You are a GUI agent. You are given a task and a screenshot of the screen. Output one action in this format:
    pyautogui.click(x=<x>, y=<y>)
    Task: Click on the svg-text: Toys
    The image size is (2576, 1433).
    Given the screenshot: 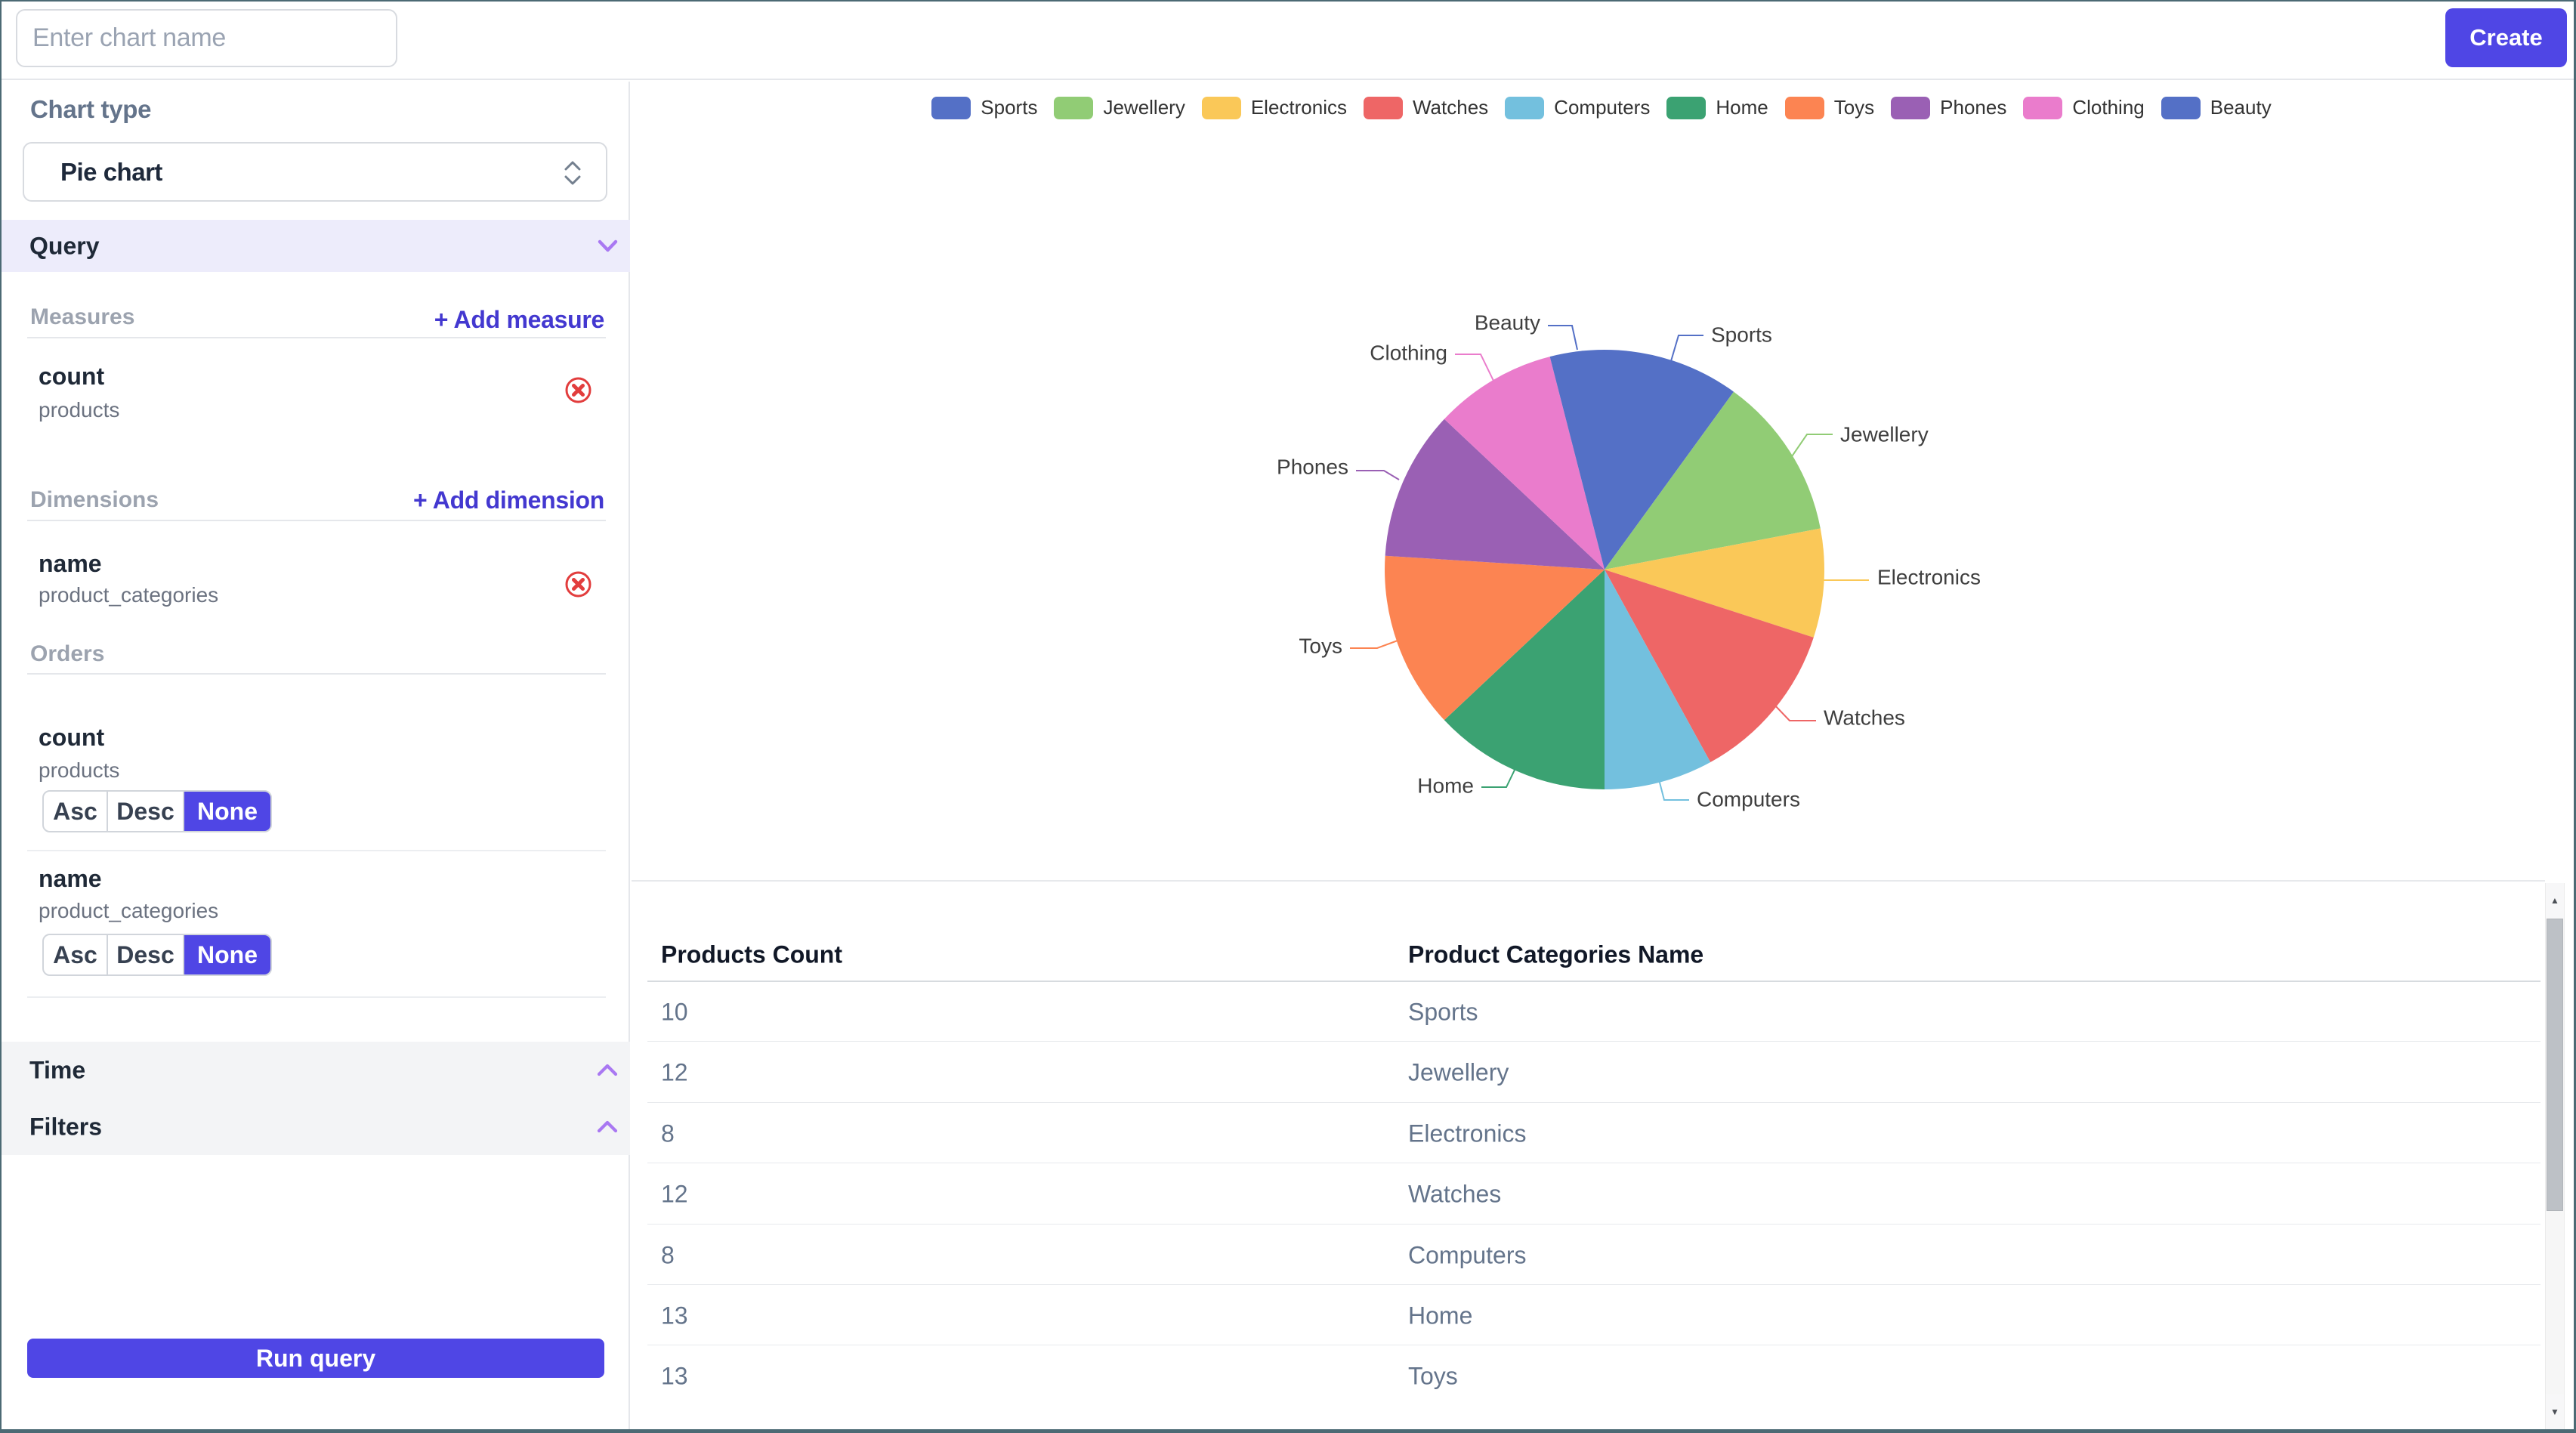 What is the action you would take?
    pyautogui.click(x=1320, y=646)
    